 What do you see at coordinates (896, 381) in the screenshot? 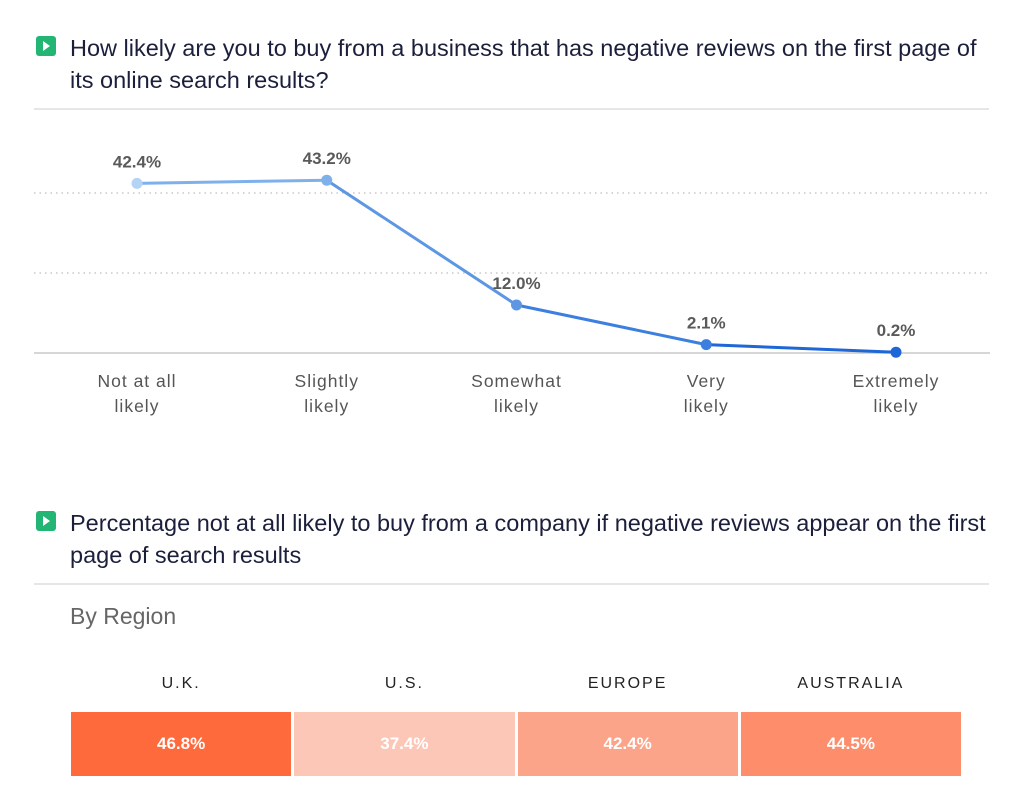
I see `x-tick-label: Extremely` at bounding box center [896, 381].